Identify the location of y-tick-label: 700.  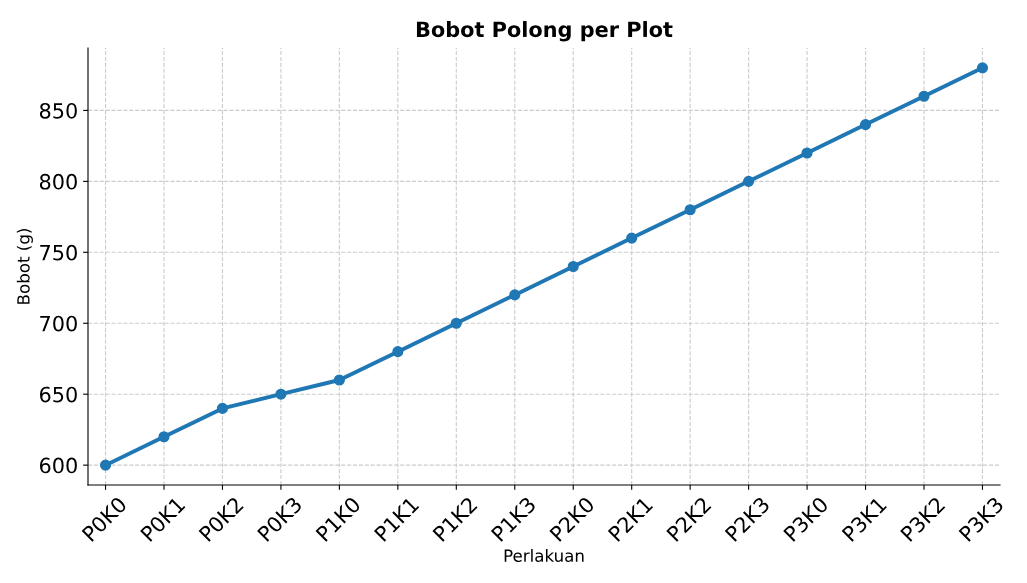
(58, 323).